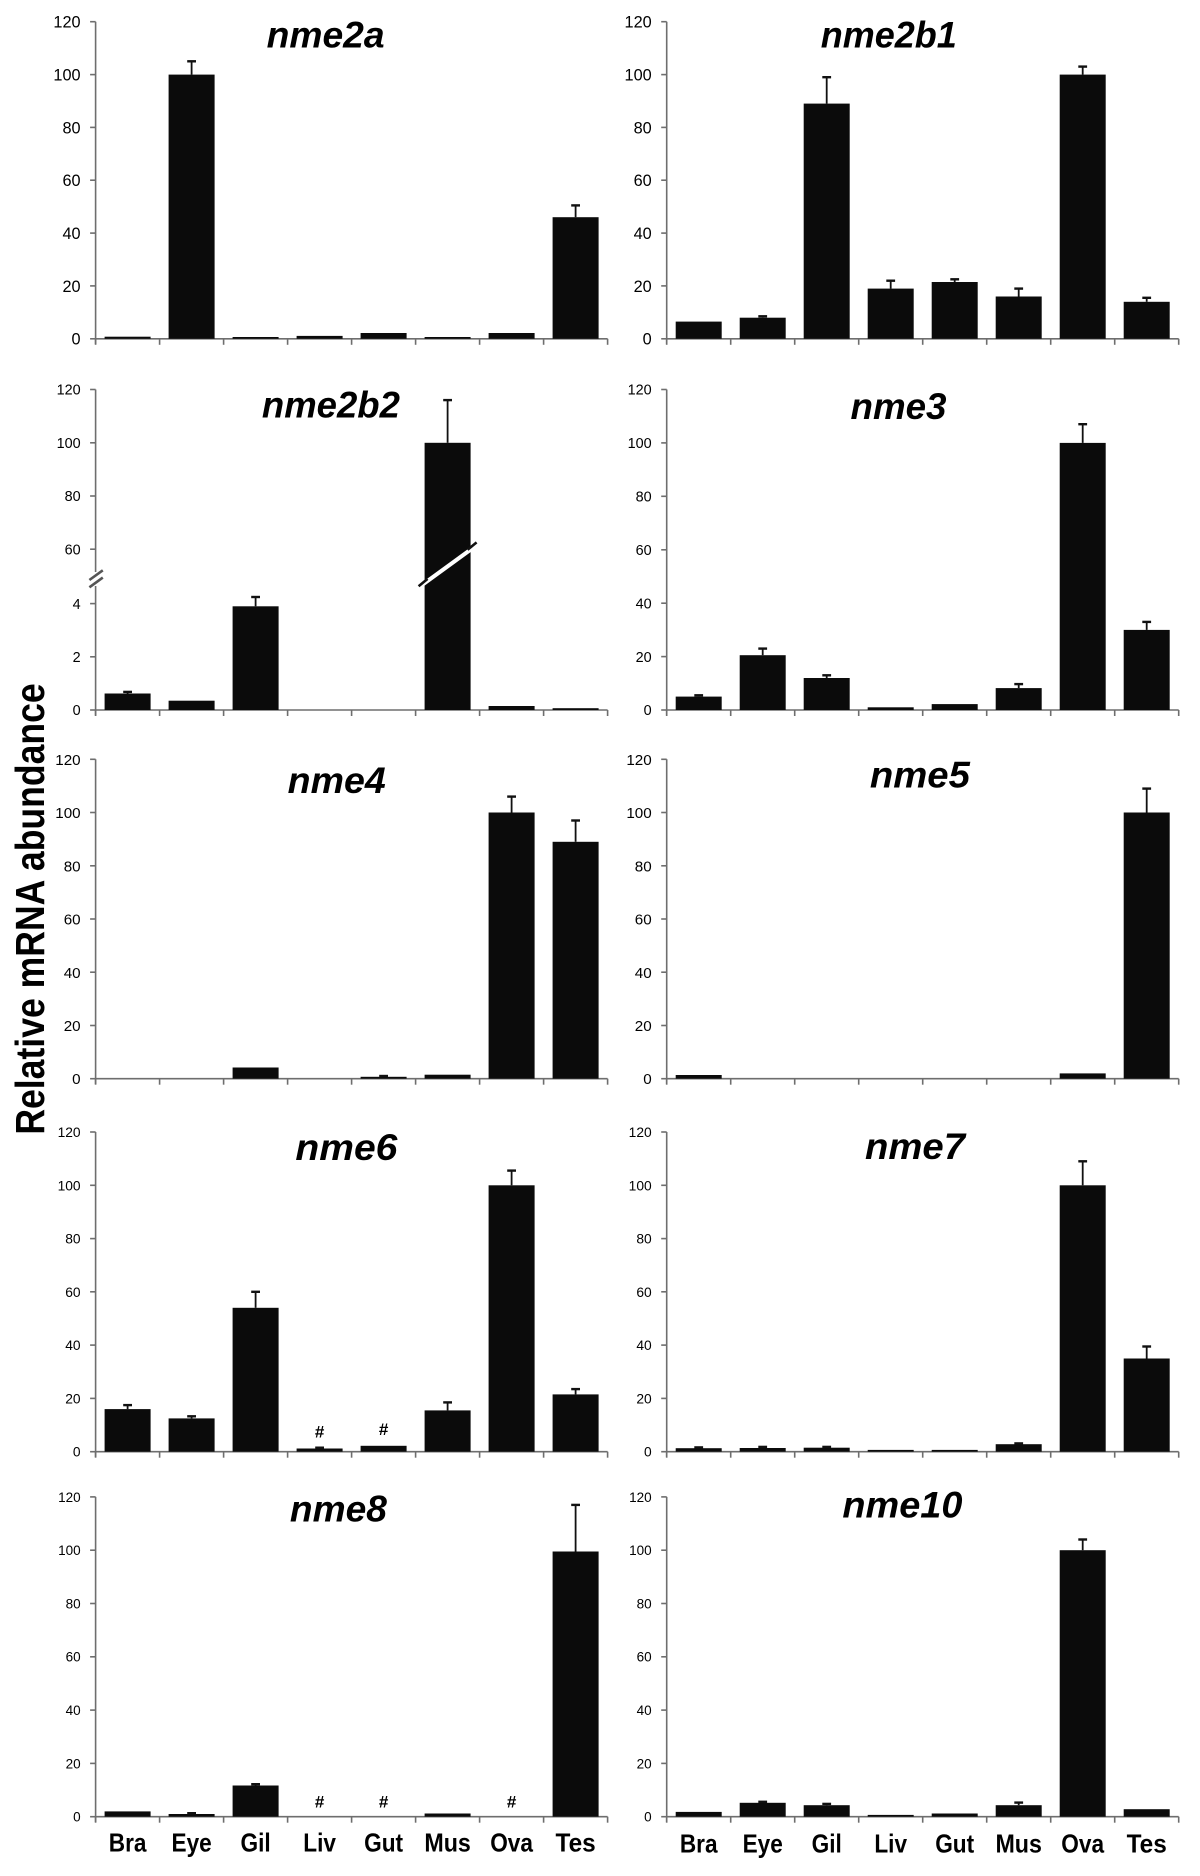 The width and height of the screenshot is (1200, 1876). What do you see at coordinates (346, 1147) in the screenshot?
I see `svg-text: nme6` at bounding box center [346, 1147].